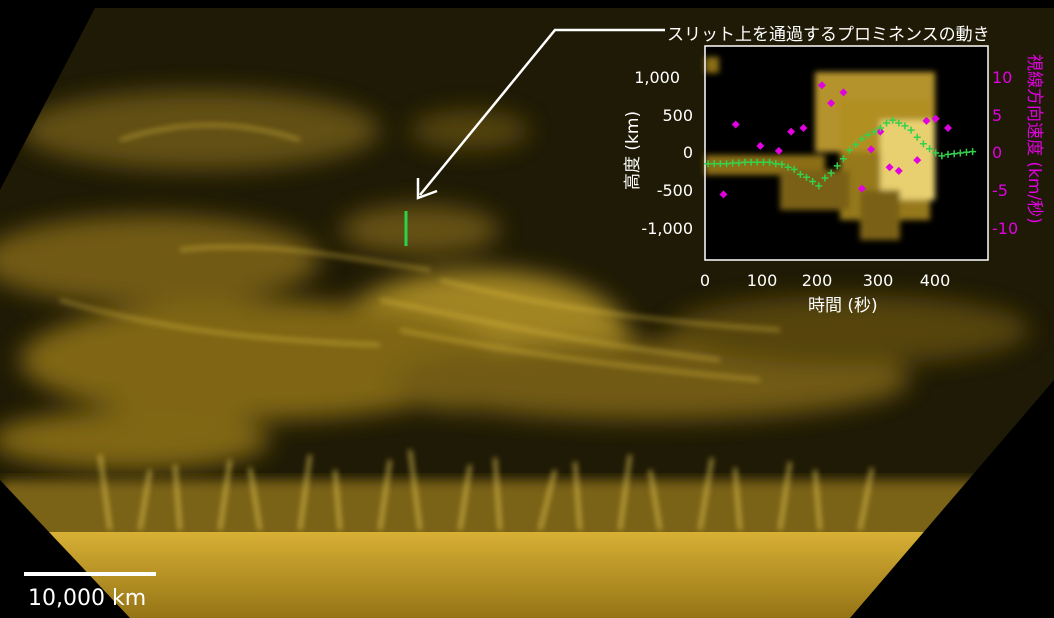  Describe the element at coordinates (540, 114) in the screenshot. I see `annotation-arrow` at that location.